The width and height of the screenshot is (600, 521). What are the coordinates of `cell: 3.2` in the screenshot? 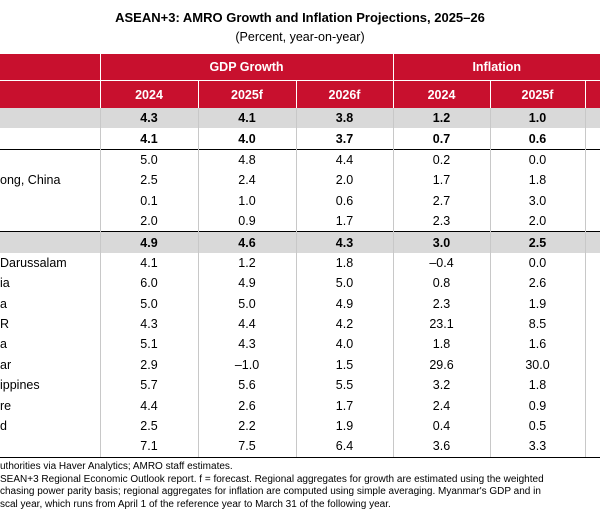 It's located at (441, 385).